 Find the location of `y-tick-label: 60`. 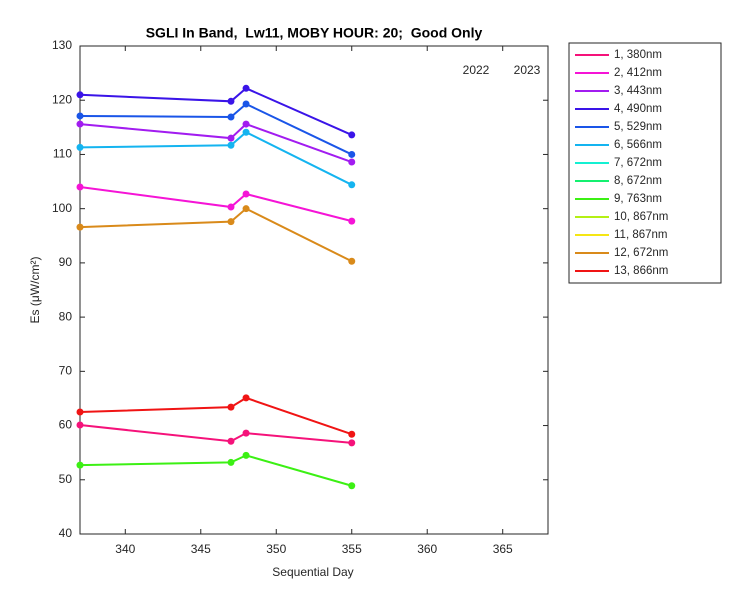

y-tick-label: 60 is located at coordinates (66, 425).